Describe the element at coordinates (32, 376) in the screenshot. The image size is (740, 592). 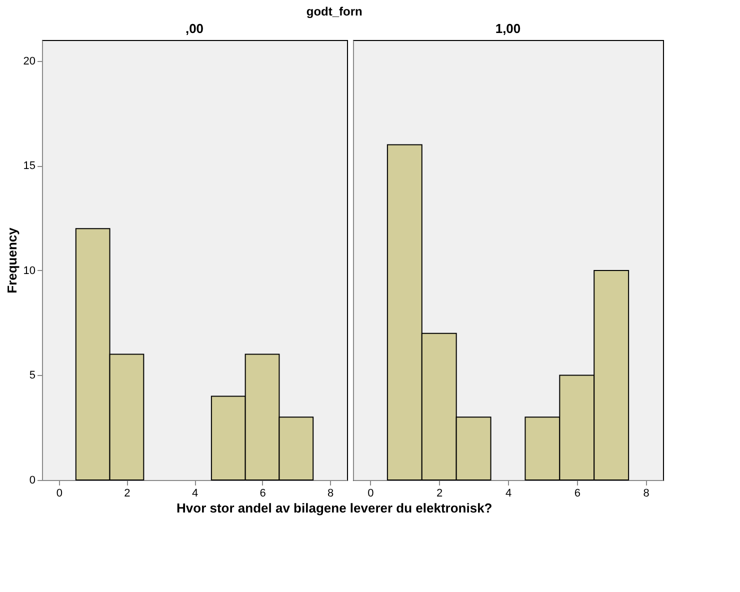
I see `y-tick-label: 5` at that location.